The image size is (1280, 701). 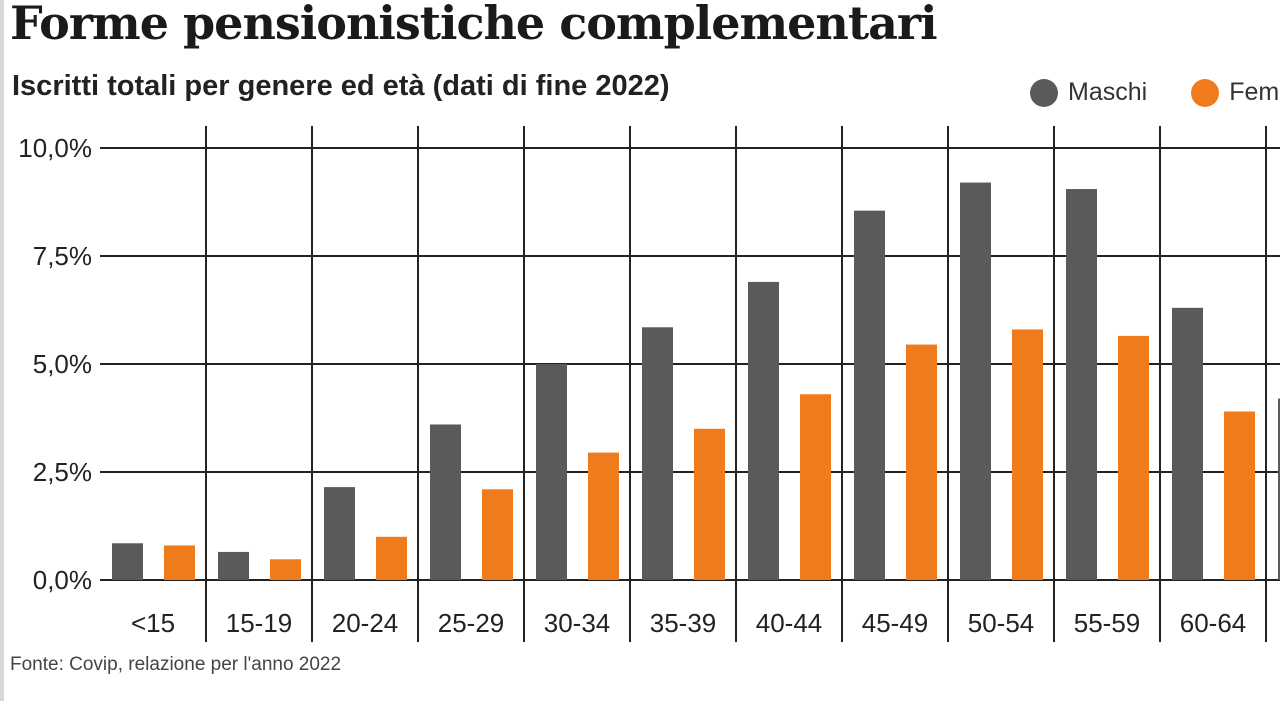 I want to click on legend-item-femmine: Femmine, so click(x=1235, y=92).